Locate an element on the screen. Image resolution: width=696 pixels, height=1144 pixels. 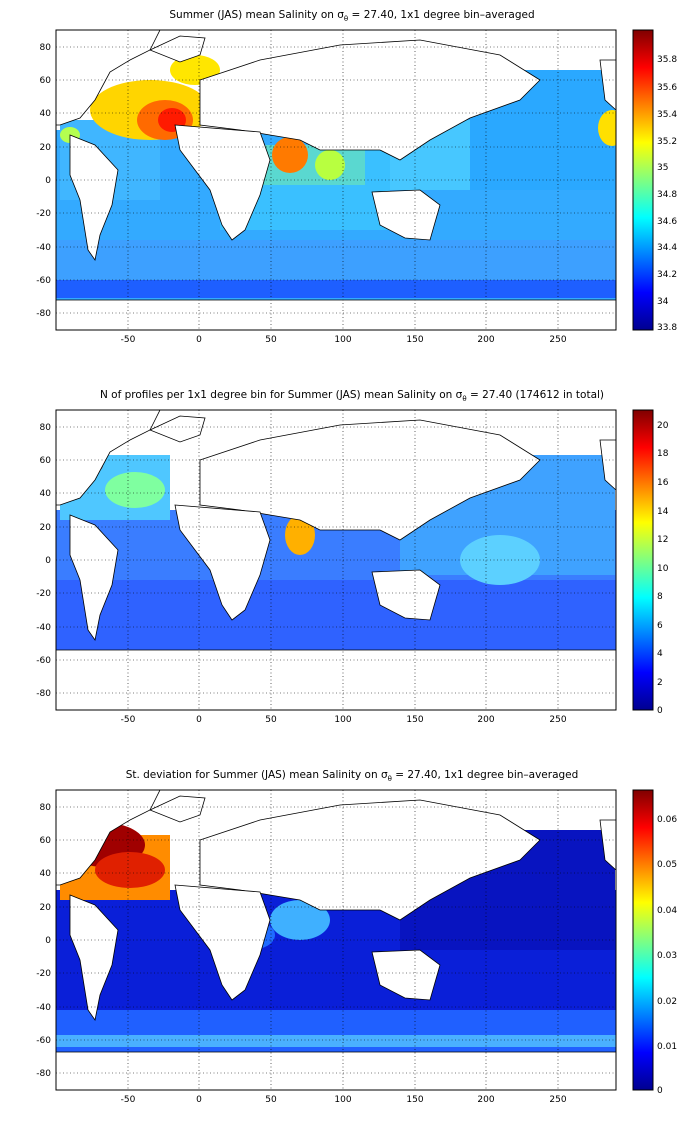
colorbar-tick-label: 16 is located at coordinates (663, 483).